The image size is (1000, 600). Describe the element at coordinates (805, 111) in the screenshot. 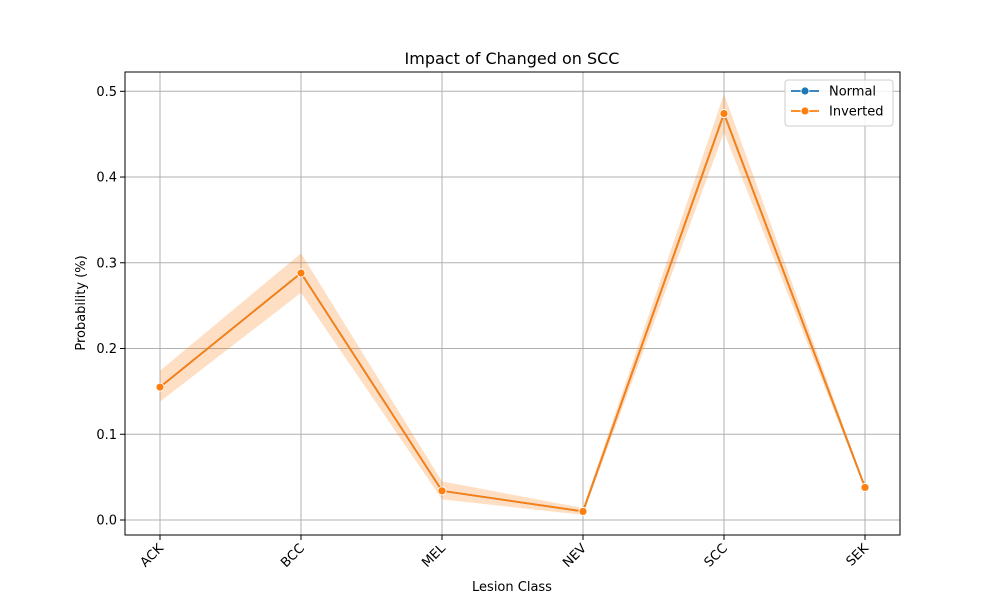

I see `legend-marker-inverted` at that location.